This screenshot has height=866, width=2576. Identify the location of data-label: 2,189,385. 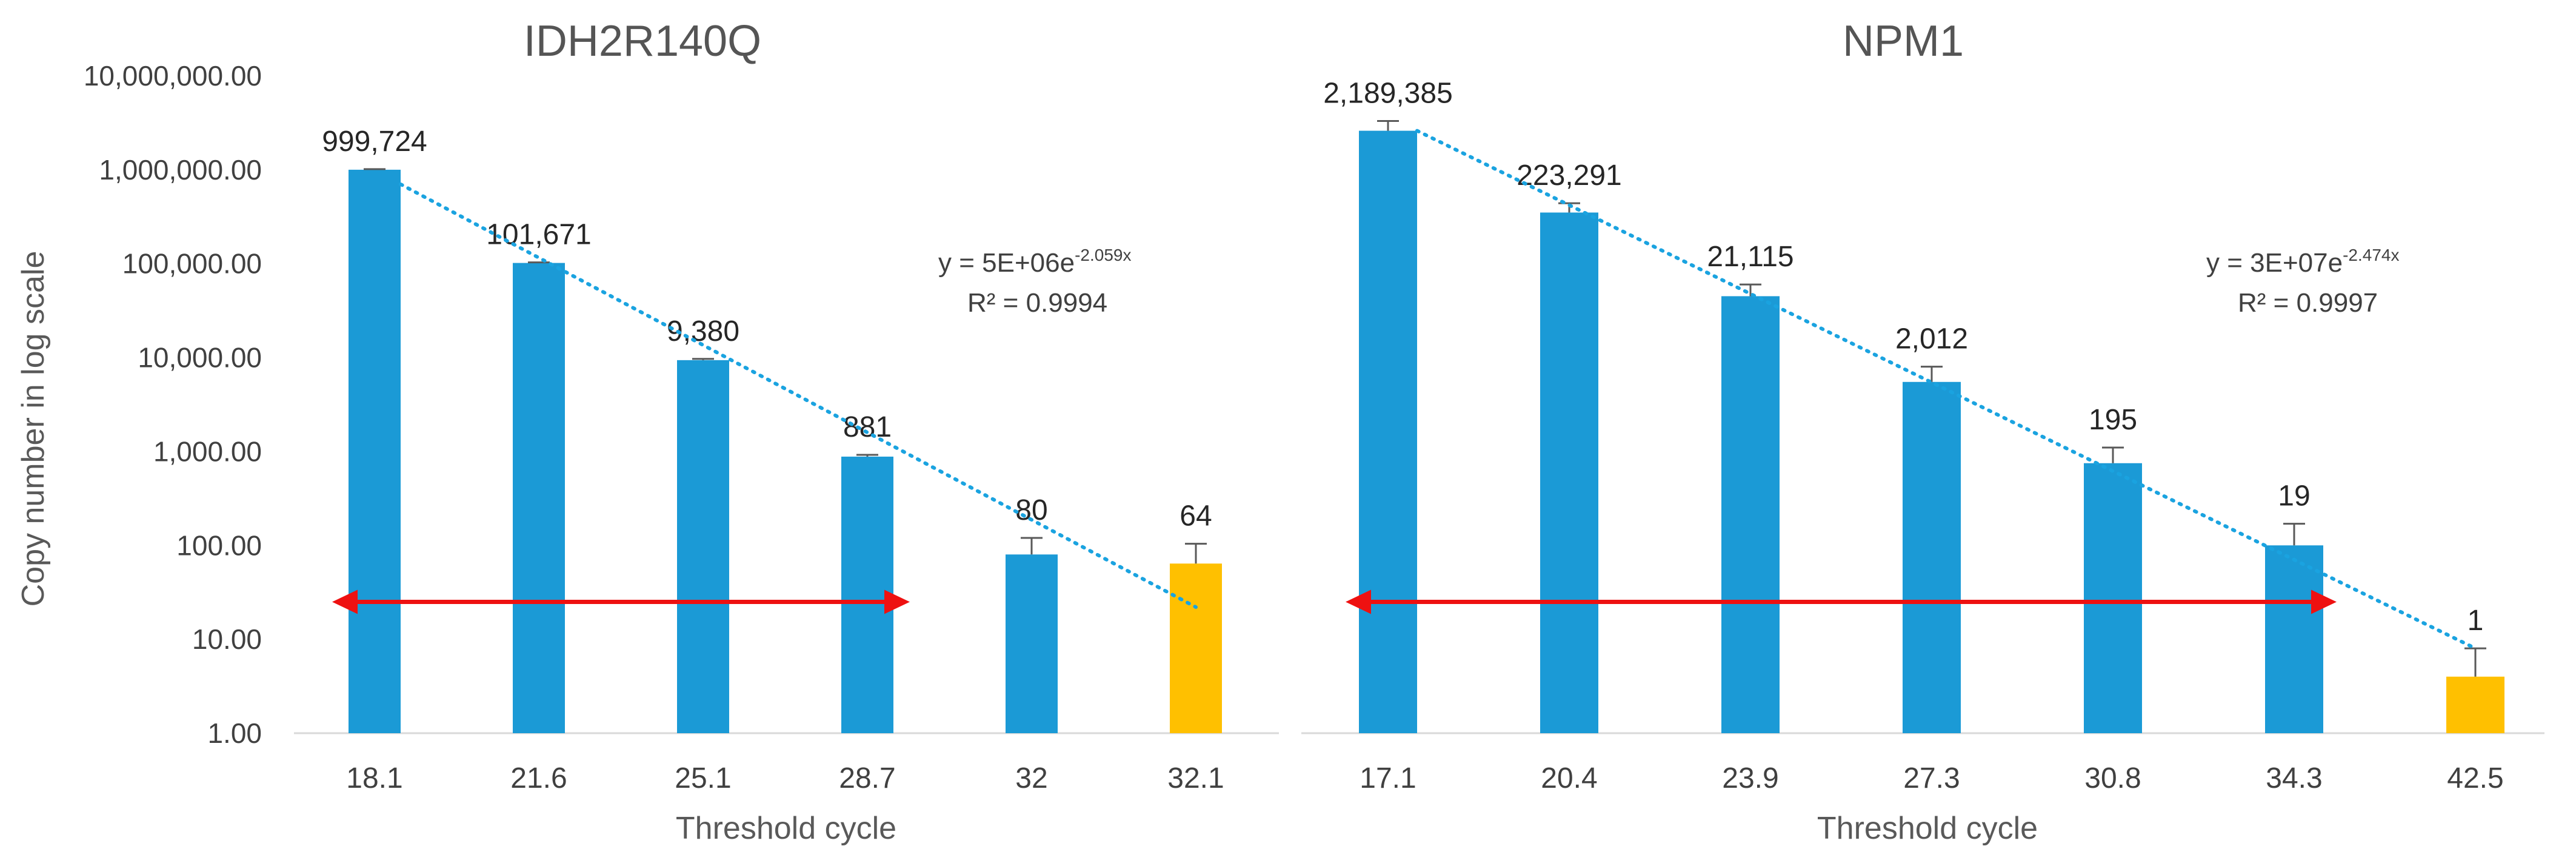
(1388, 94).